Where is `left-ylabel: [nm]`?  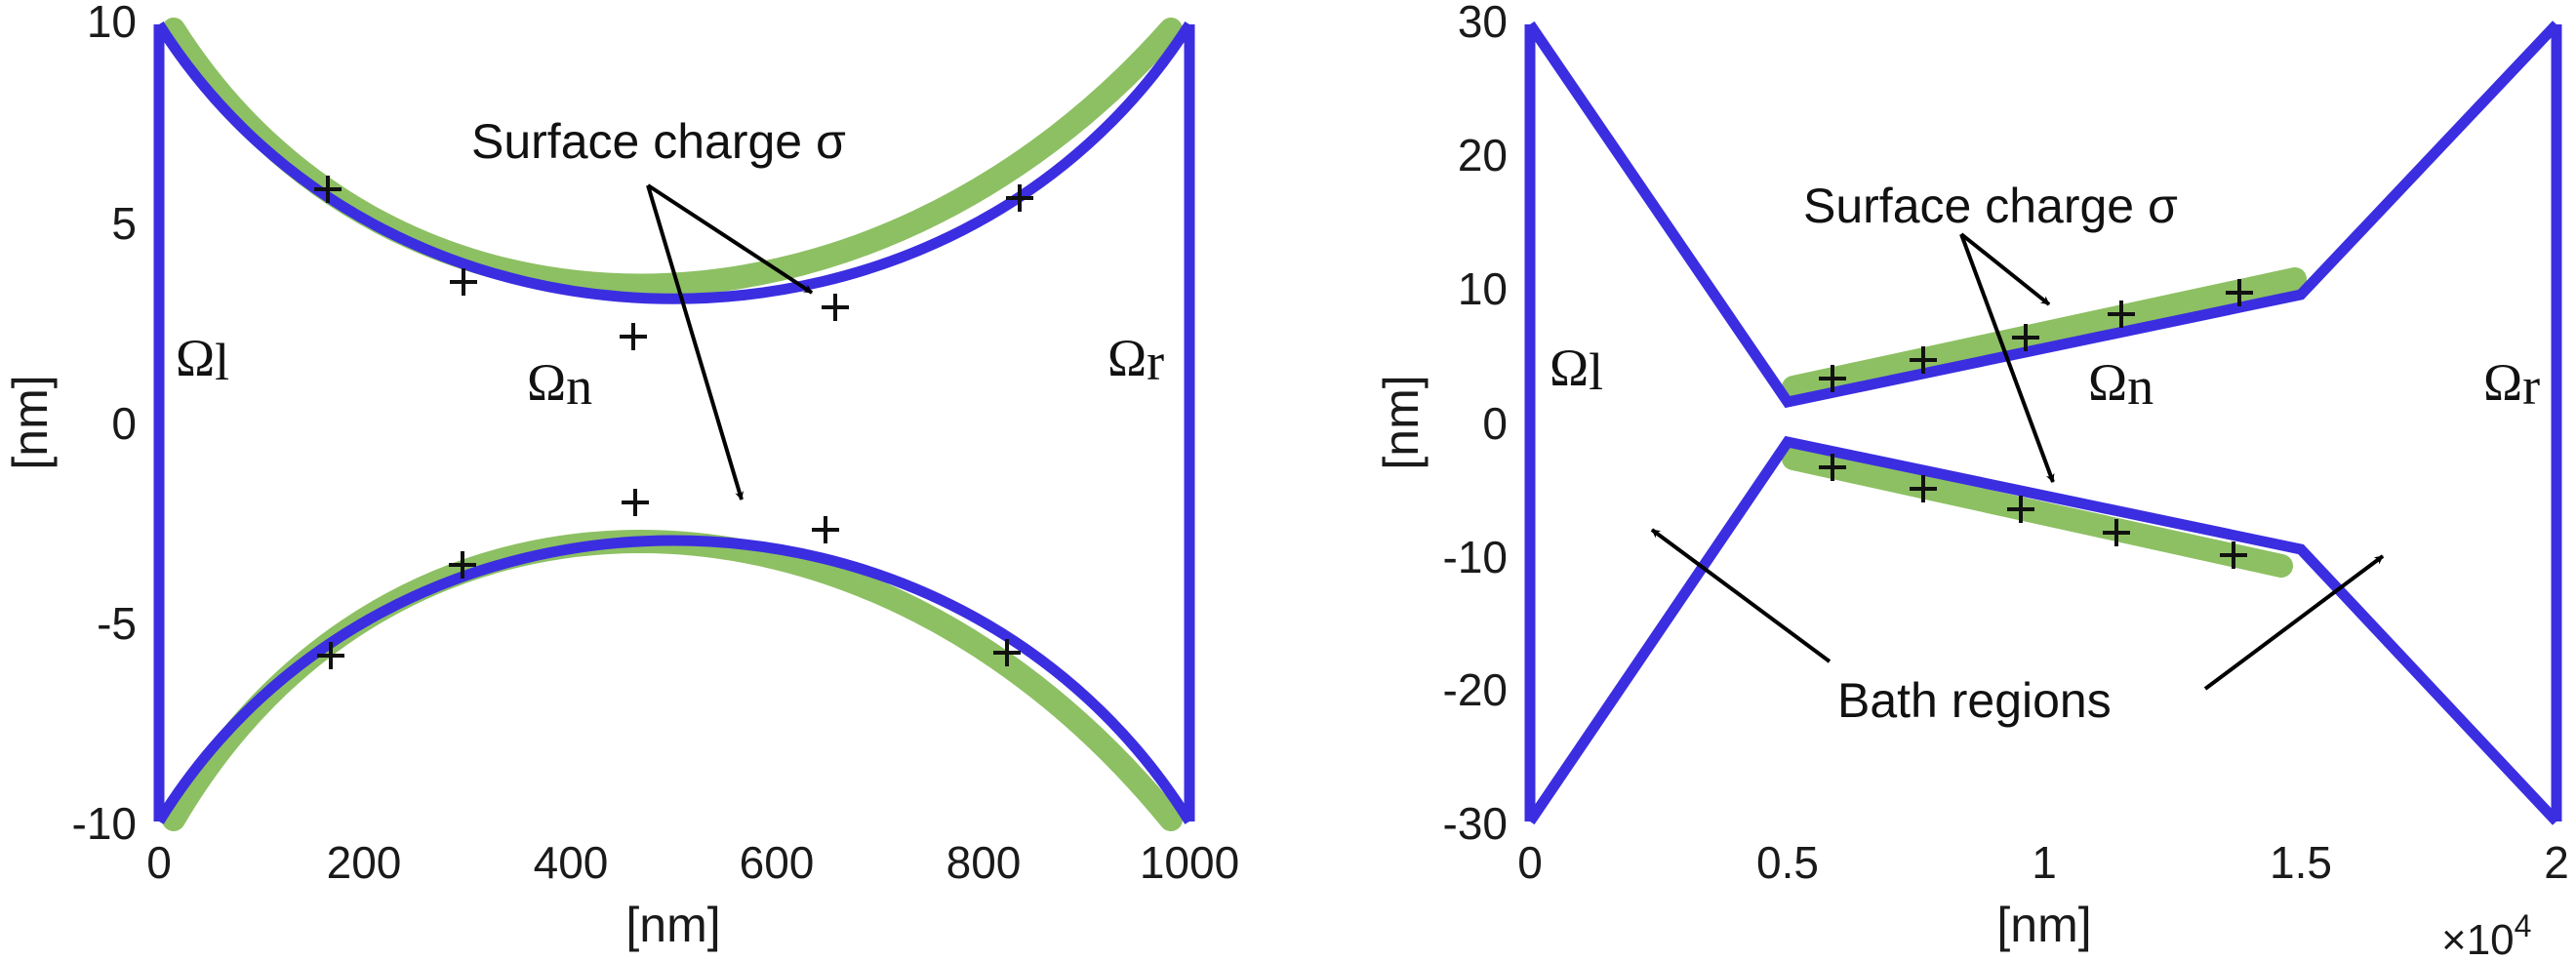
left-ylabel: [nm] is located at coordinates (30, 422).